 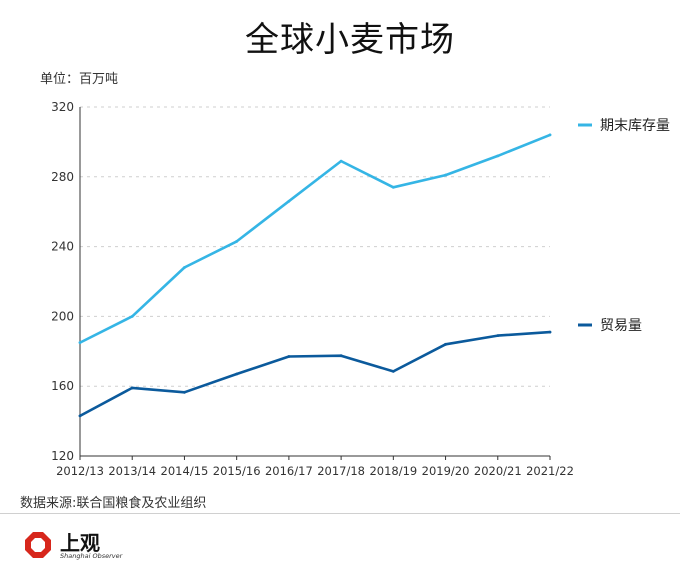 I want to click on y-tick-label: 120, so click(x=62, y=456).